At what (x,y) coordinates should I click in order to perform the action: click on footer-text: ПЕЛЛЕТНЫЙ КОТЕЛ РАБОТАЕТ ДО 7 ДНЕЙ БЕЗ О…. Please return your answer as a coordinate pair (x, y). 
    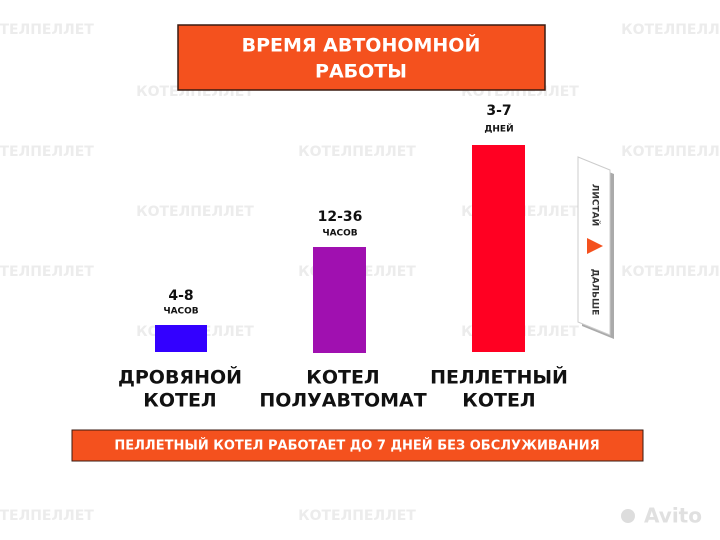
    Looking at the image, I should click on (356, 446).